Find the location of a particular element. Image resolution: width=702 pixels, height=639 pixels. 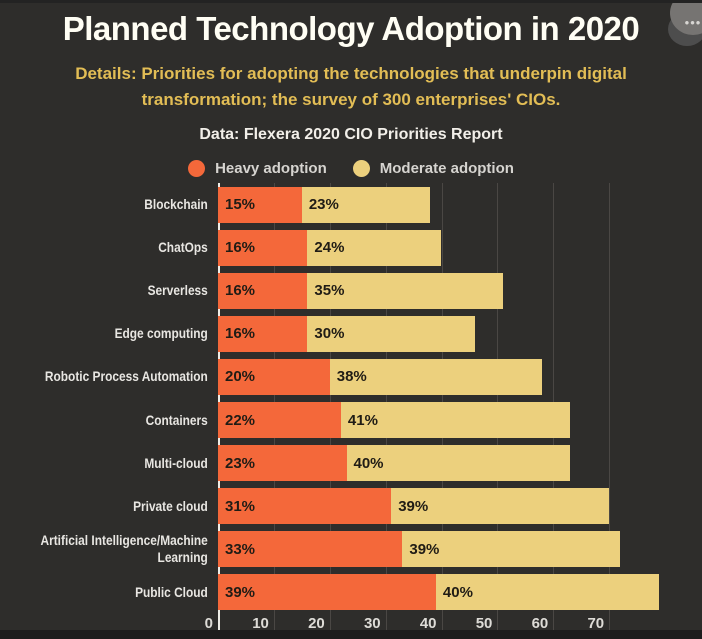

row-plot: 16% 30% is located at coordinates (441, 333).